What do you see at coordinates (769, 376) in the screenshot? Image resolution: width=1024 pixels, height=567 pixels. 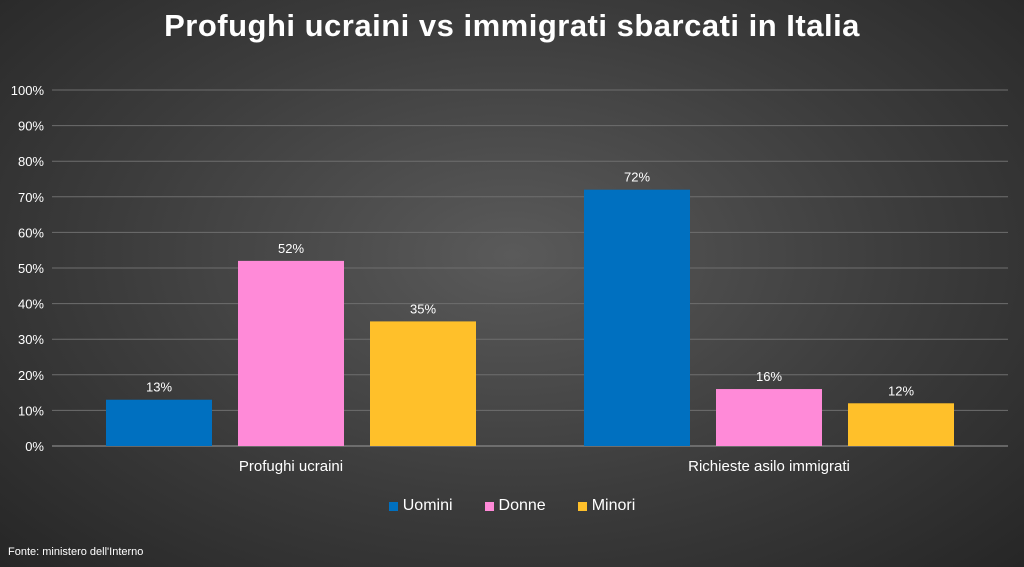 I see `data-label: 16%` at bounding box center [769, 376].